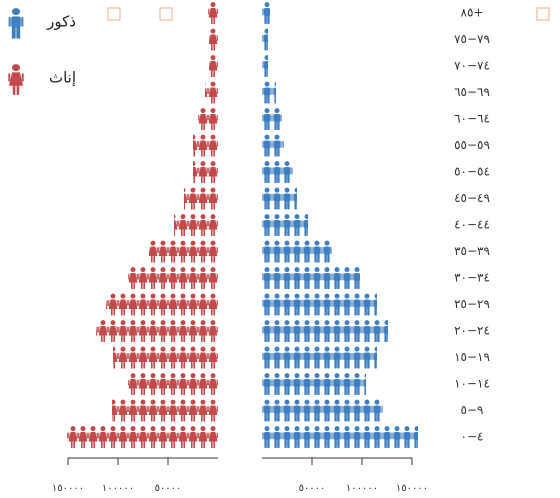 The width and height of the screenshot is (560, 498). Describe the element at coordinates (472, 92) in the screenshot. I see `age-label: ٦٩−٦٥` at that location.